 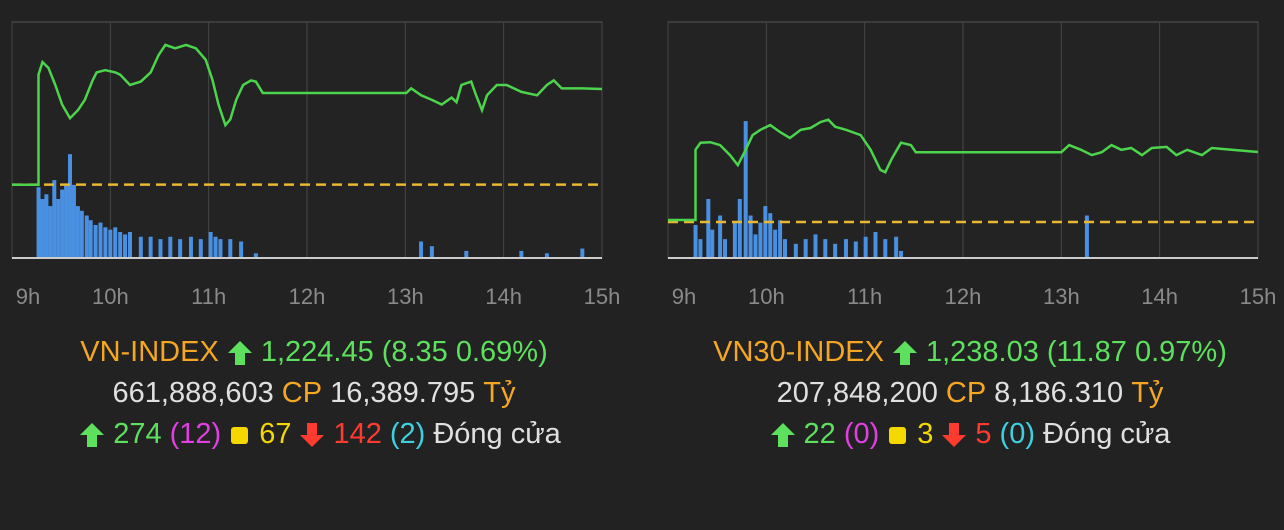 What do you see at coordinates (798, 352) in the screenshot?
I see `index-name: VN30-INDEX` at bounding box center [798, 352].